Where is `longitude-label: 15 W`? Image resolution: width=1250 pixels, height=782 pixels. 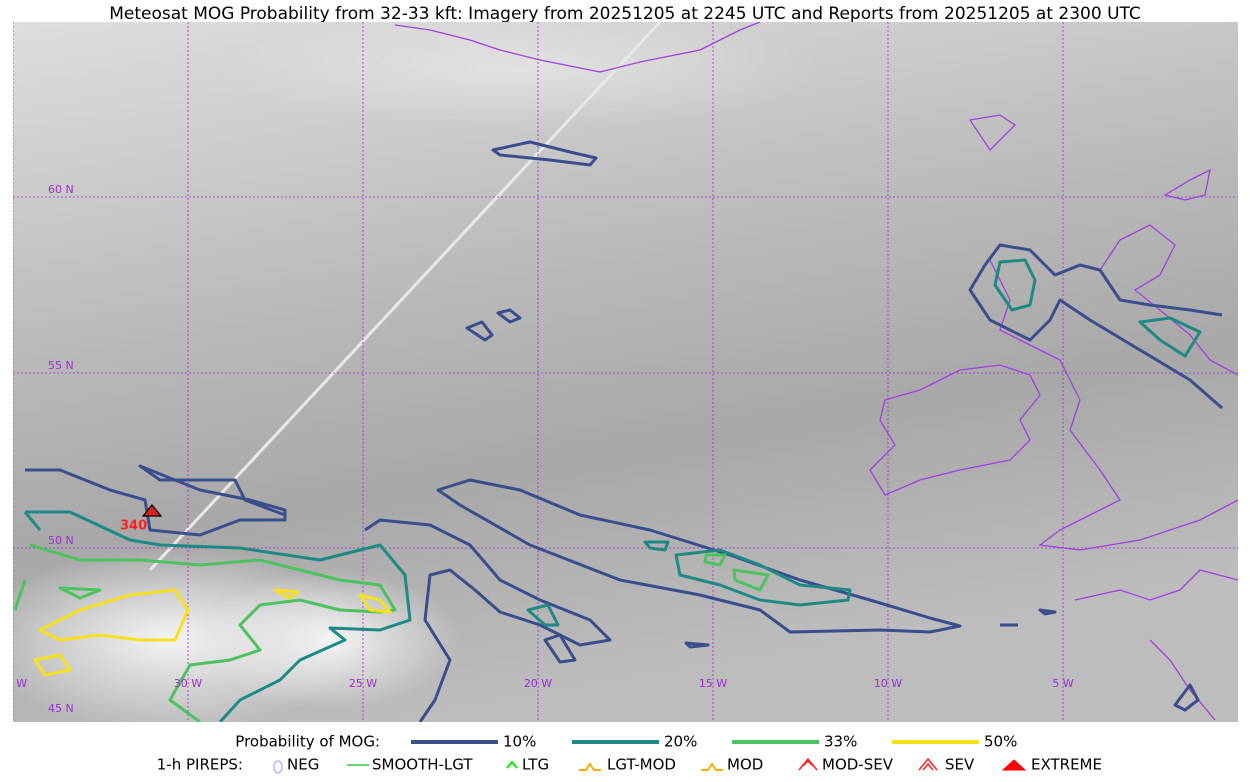
longitude-label: 15 W is located at coordinates (713, 683).